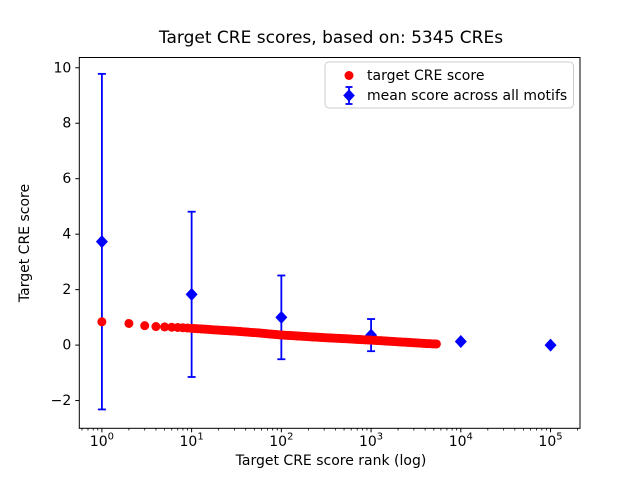 This screenshot has height=480, width=640. I want to click on target-score-legend-marker-icon, so click(349, 75).